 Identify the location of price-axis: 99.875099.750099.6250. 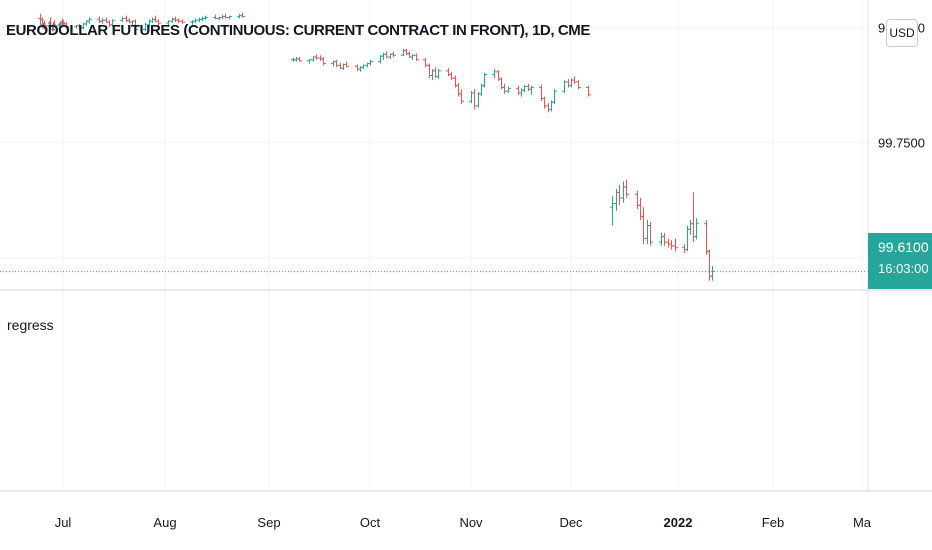
(901, 143).